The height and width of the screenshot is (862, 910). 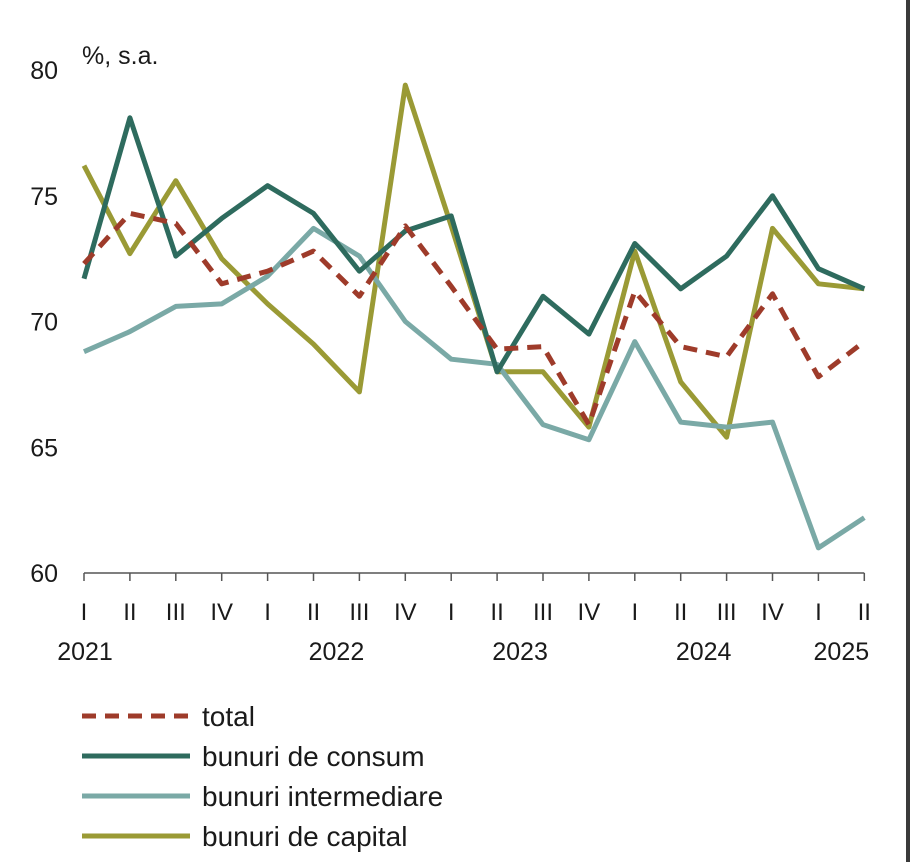 I want to click on y-tick-label: 70, so click(x=44, y=323).